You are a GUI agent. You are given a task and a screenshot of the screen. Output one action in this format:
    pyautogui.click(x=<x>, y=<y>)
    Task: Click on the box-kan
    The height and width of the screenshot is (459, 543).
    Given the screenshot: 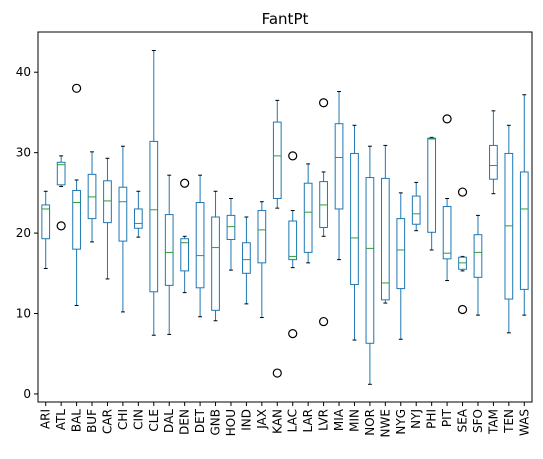 What is the action you would take?
    pyautogui.click(x=277, y=160)
    